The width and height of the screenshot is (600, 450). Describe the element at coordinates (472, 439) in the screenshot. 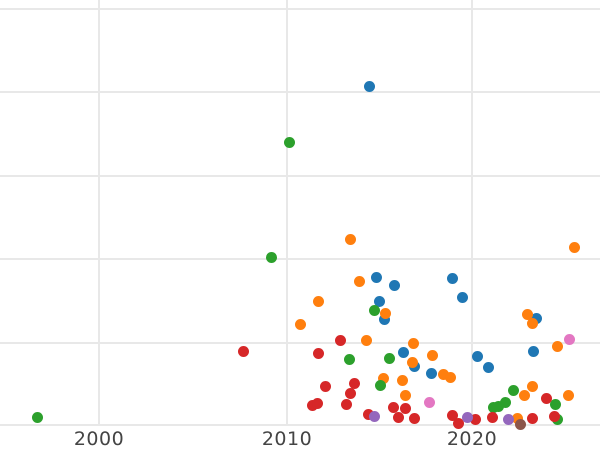

I see `x-tick-label: 2020` at that location.